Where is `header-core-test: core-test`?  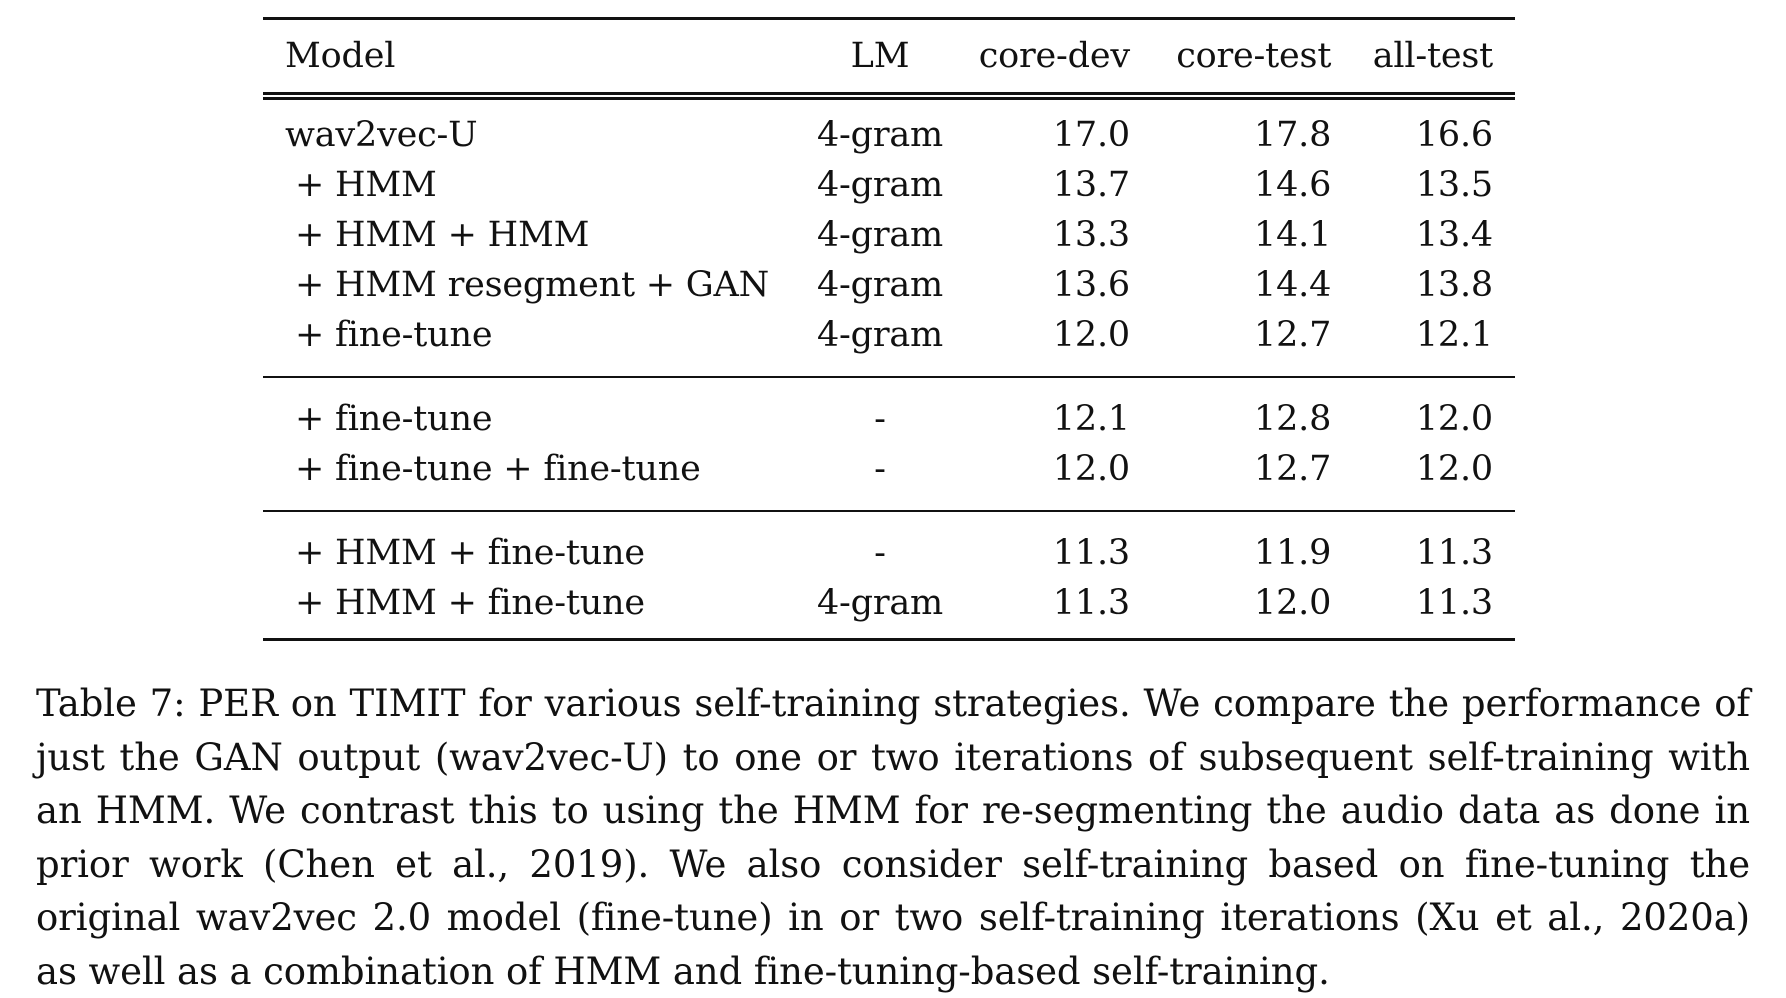 header-core-test: core-test is located at coordinates (1252, 58).